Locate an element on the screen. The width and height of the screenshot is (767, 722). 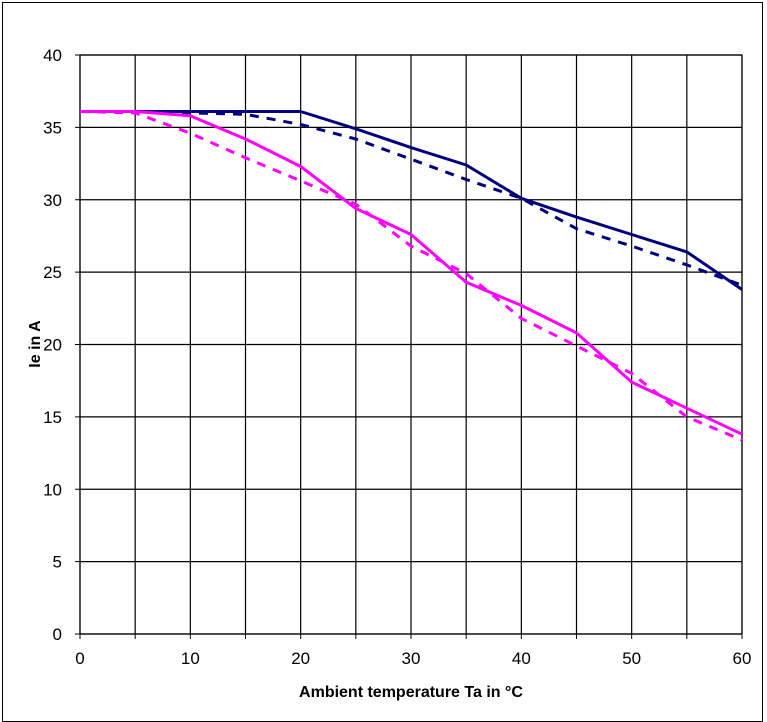
y-tick-label: 40 is located at coordinates (52, 55).